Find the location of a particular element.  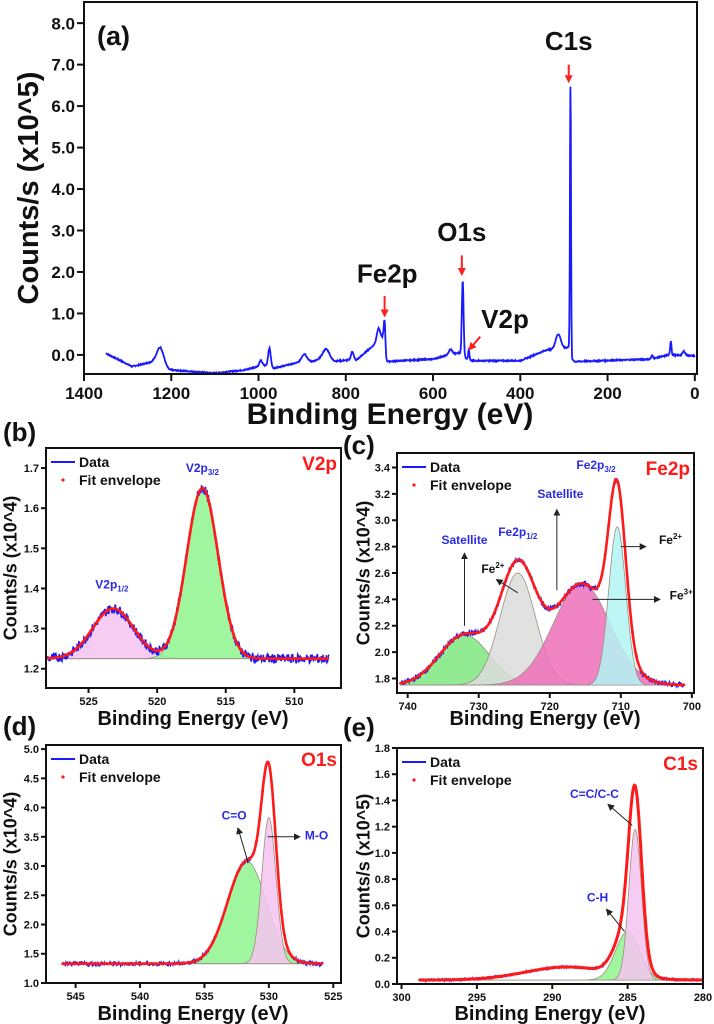

fit-envelope-line is located at coordinates (192, 863).